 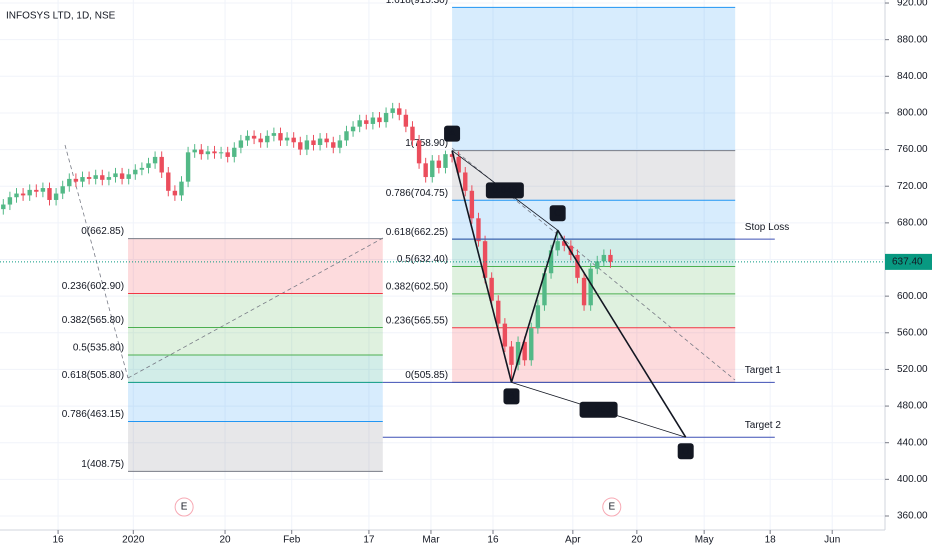 I want to click on x-tick-label: Apr, so click(x=573, y=540).